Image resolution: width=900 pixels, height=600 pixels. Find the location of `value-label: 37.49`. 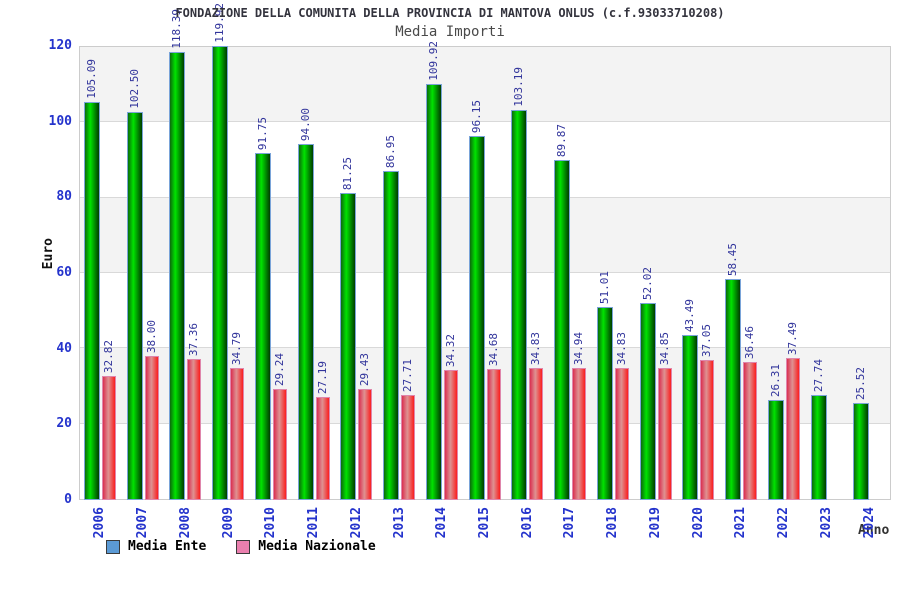

value-label: 37.49 is located at coordinates (792, 338).